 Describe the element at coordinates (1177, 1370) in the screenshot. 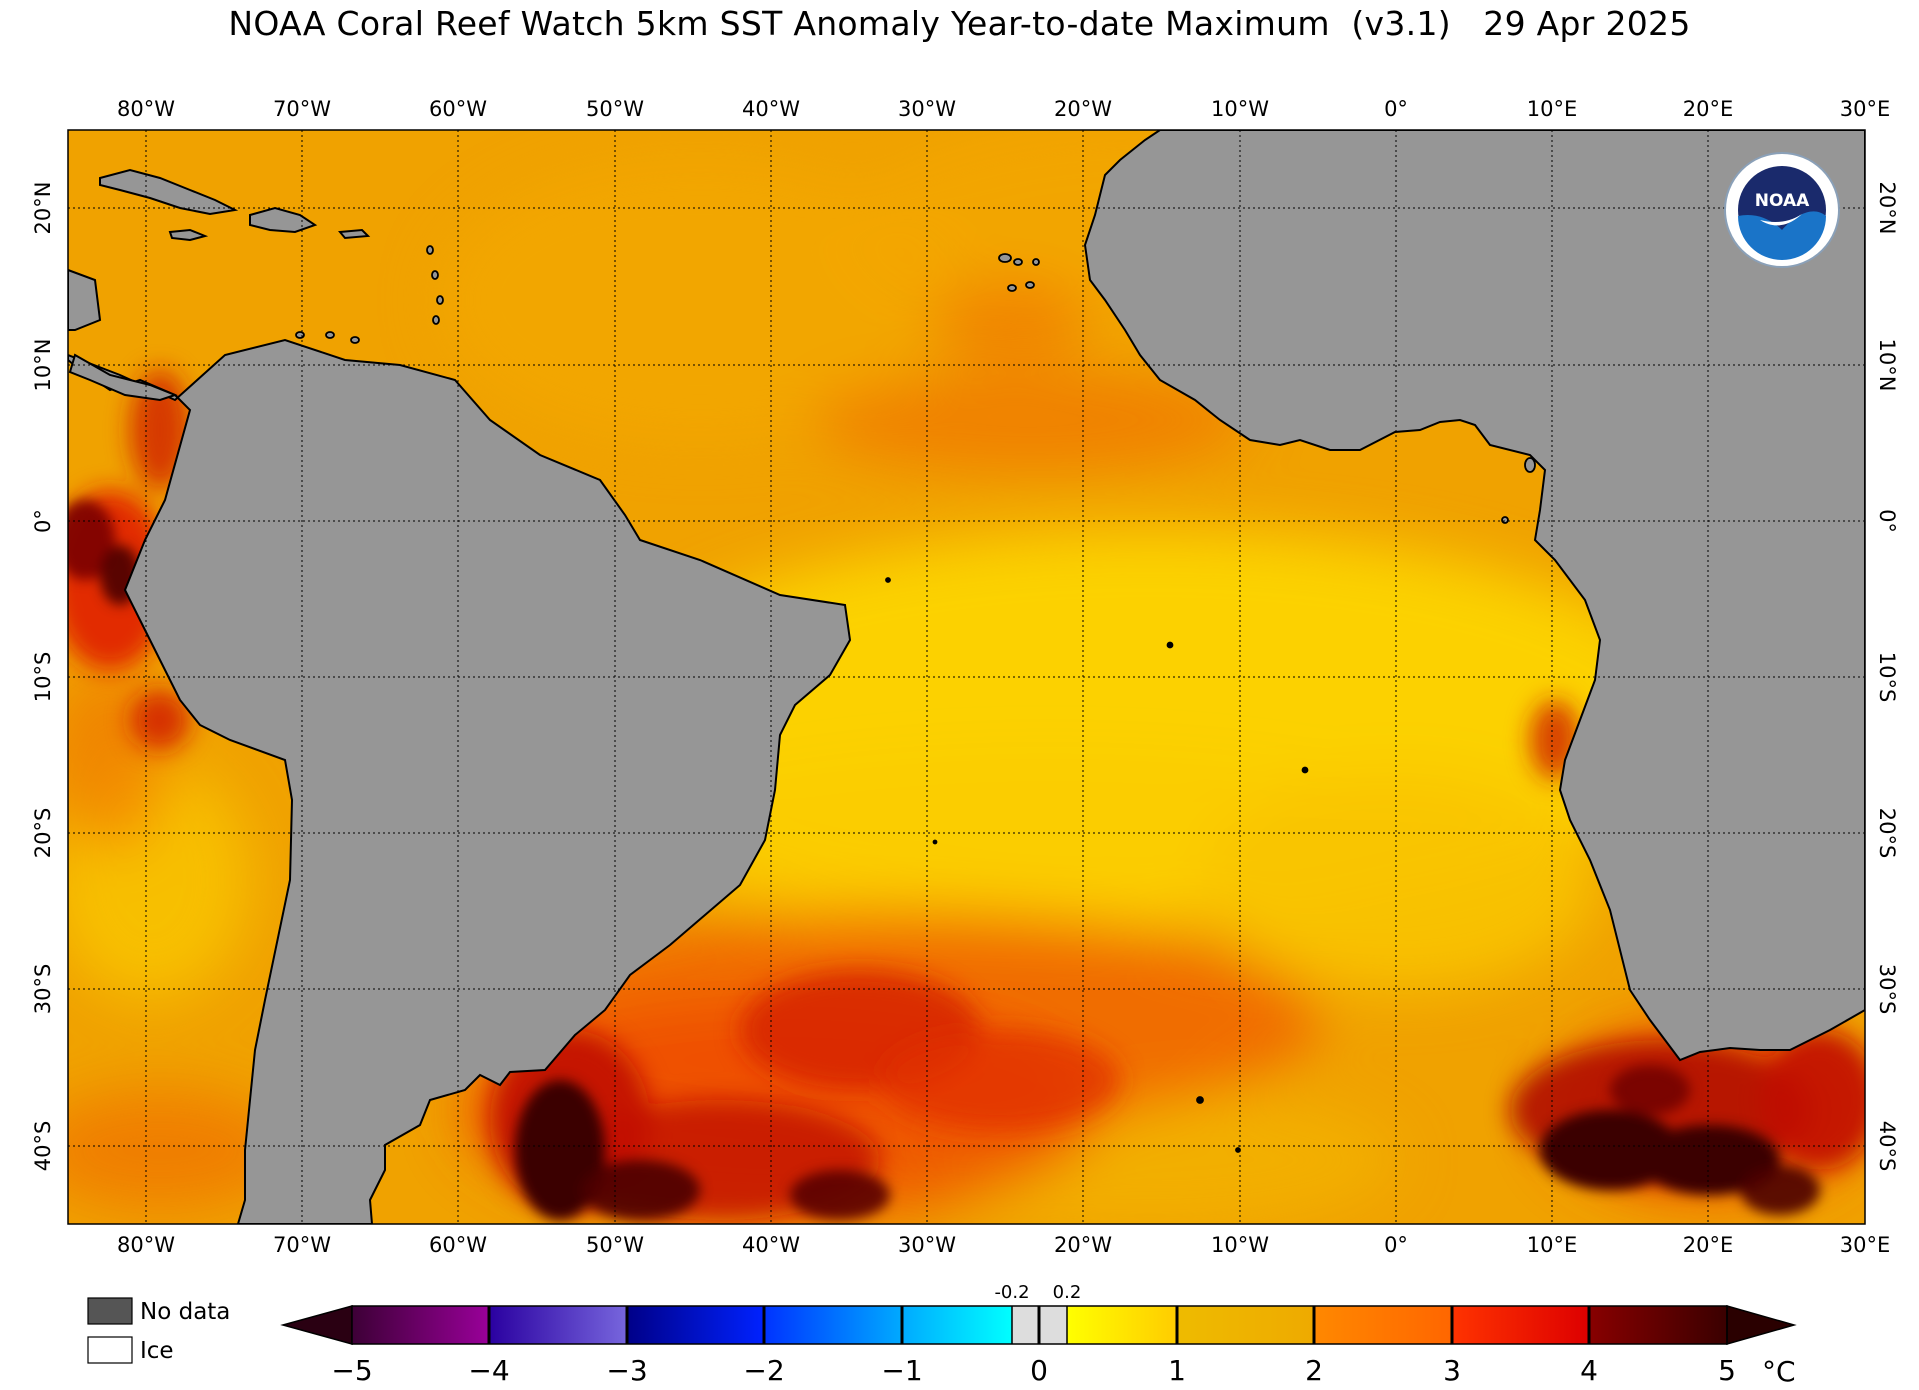

I see `colorbar-tick: 1` at that location.